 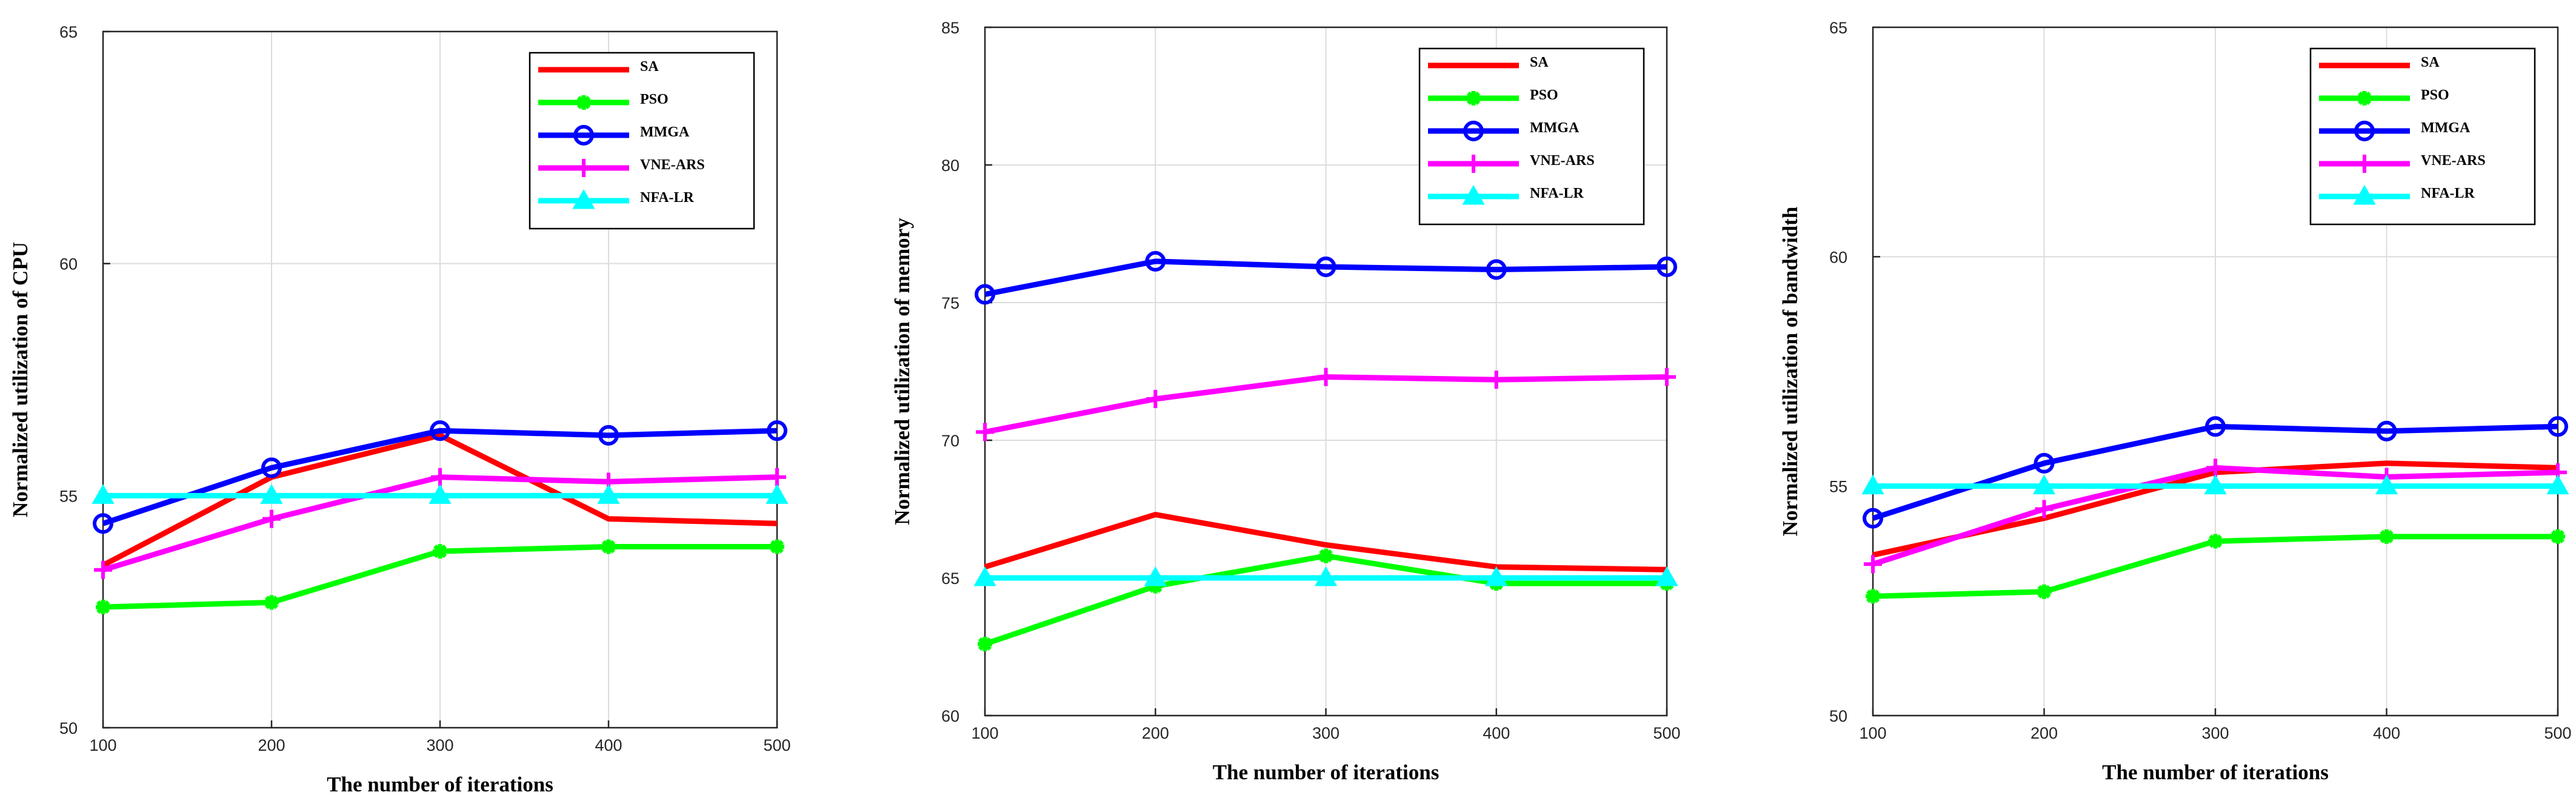 What do you see at coordinates (1838, 487) in the screenshot?
I see `y-tick-label: 55` at bounding box center [1838, 487].